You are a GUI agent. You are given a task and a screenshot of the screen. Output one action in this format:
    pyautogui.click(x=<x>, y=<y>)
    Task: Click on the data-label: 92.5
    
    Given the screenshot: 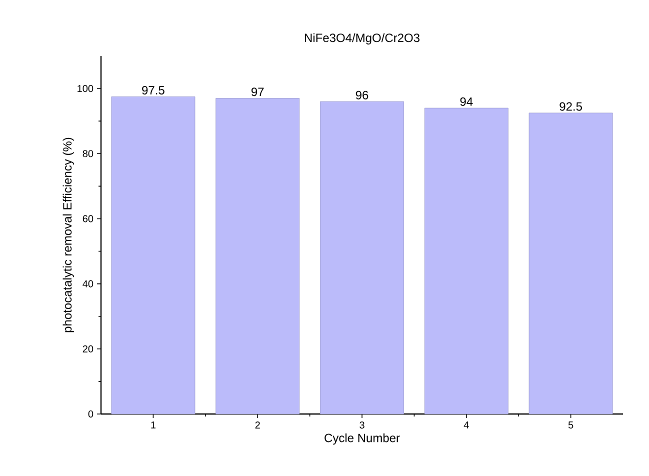 What is the action you would take?
    pyautogui.click(x=571, y=106)
    